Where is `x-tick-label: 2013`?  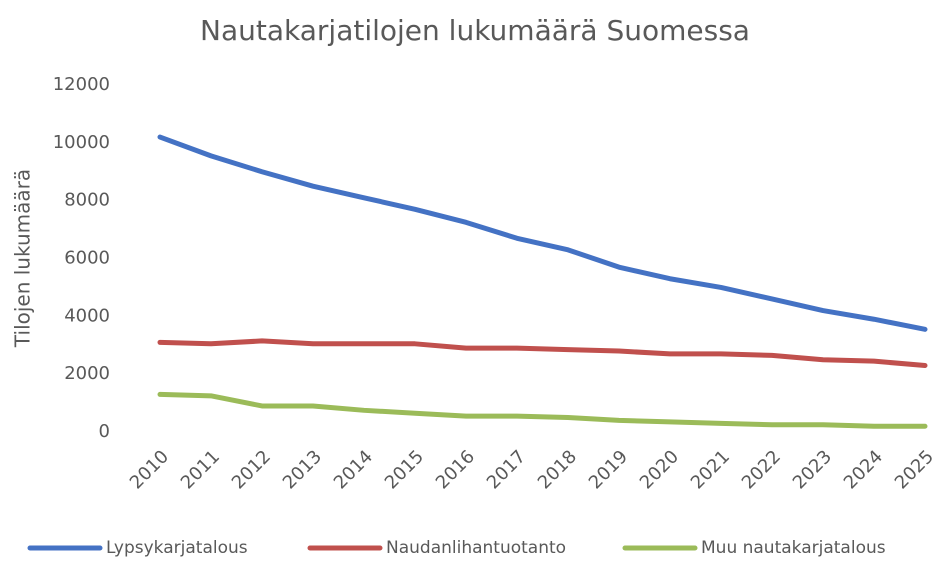 x-tick-label: 2013 is located at coordinates (302, 469).